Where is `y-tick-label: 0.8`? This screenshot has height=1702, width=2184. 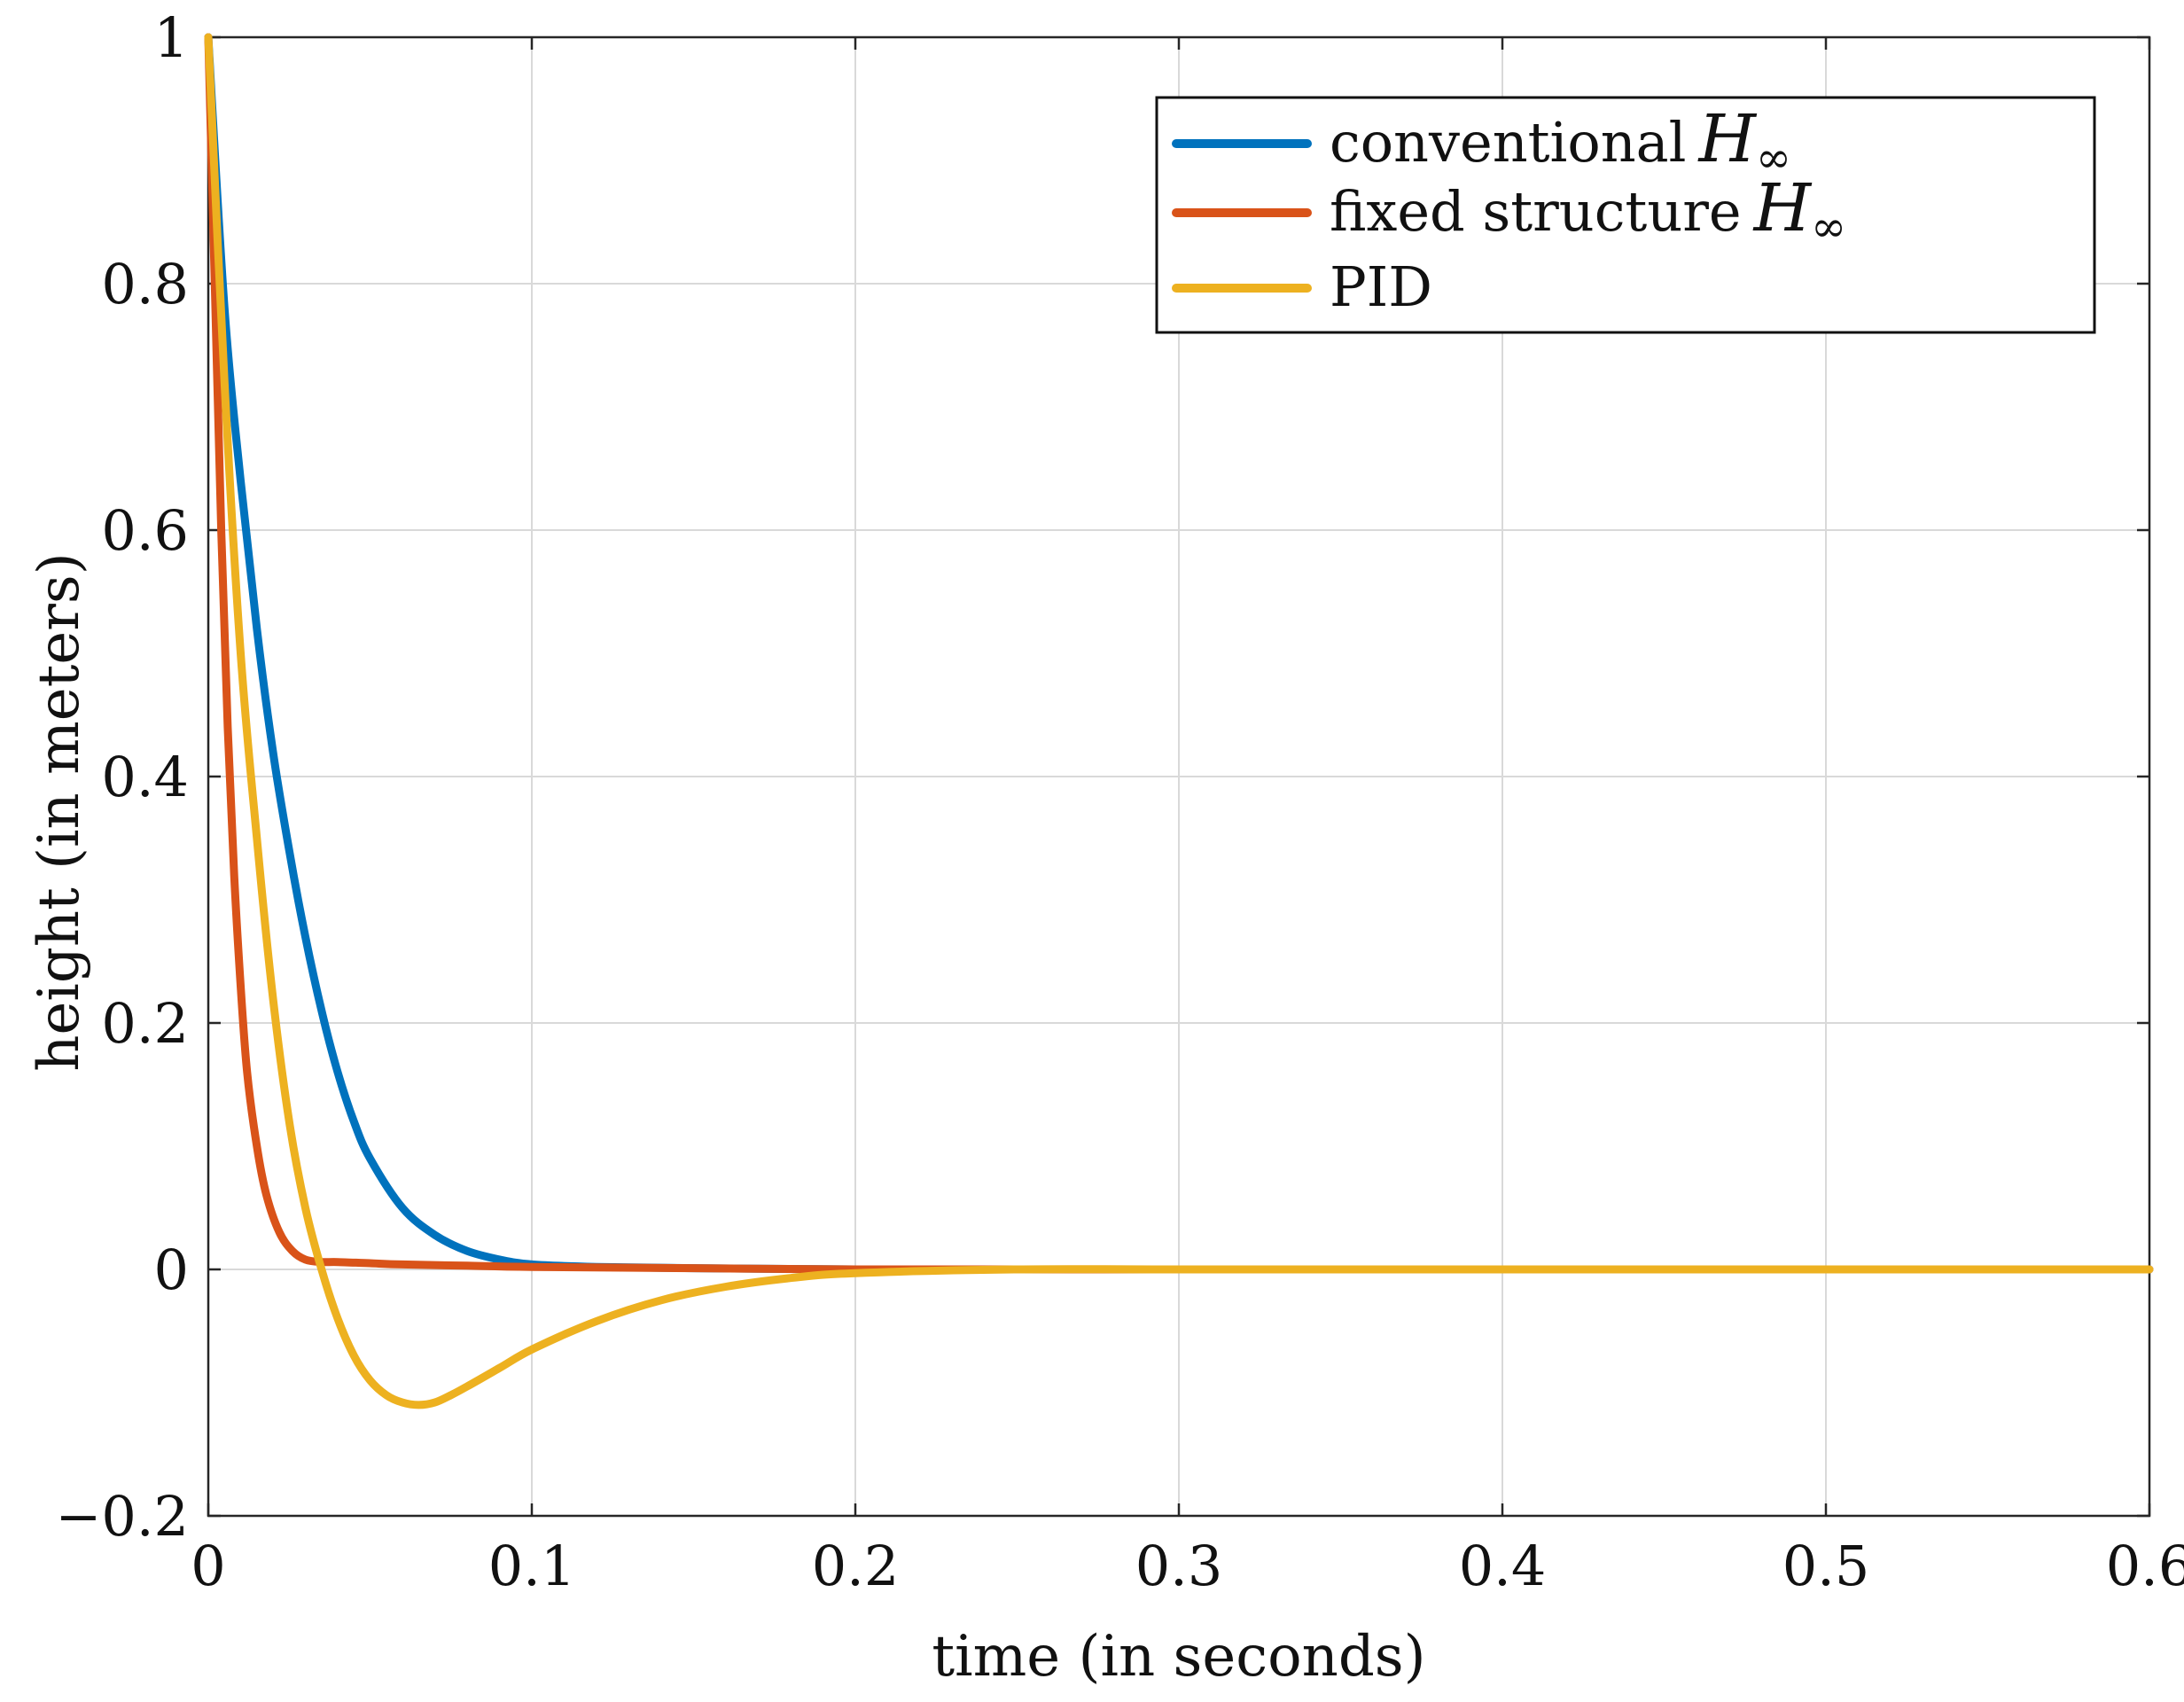
y-tick-label: 0.8 is located at coordinates (145, 284).